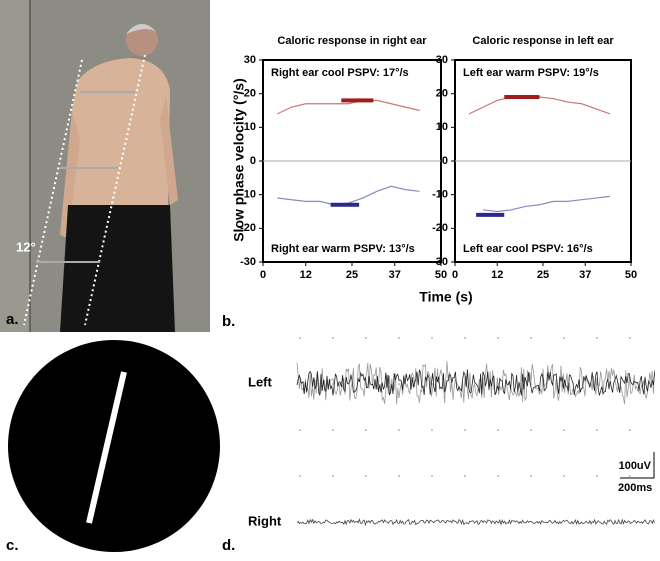  I want to click on annotation: Left ear warm PSPV: 19°/s, so click(531, 73).